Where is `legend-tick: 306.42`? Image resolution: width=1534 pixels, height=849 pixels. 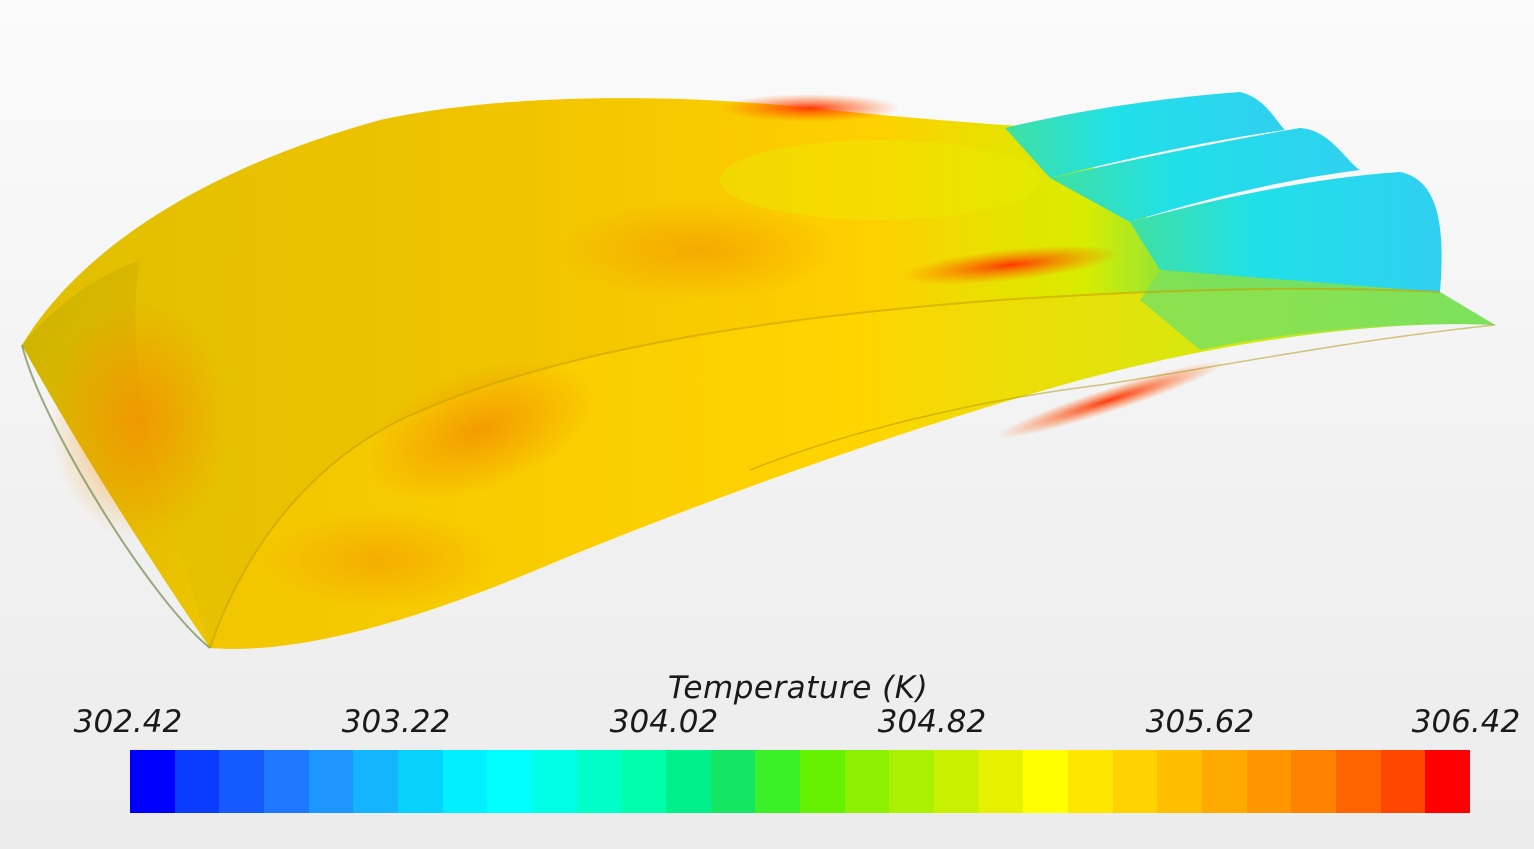 legend-tick: 306.42 is located at coordinates (1466, 722).